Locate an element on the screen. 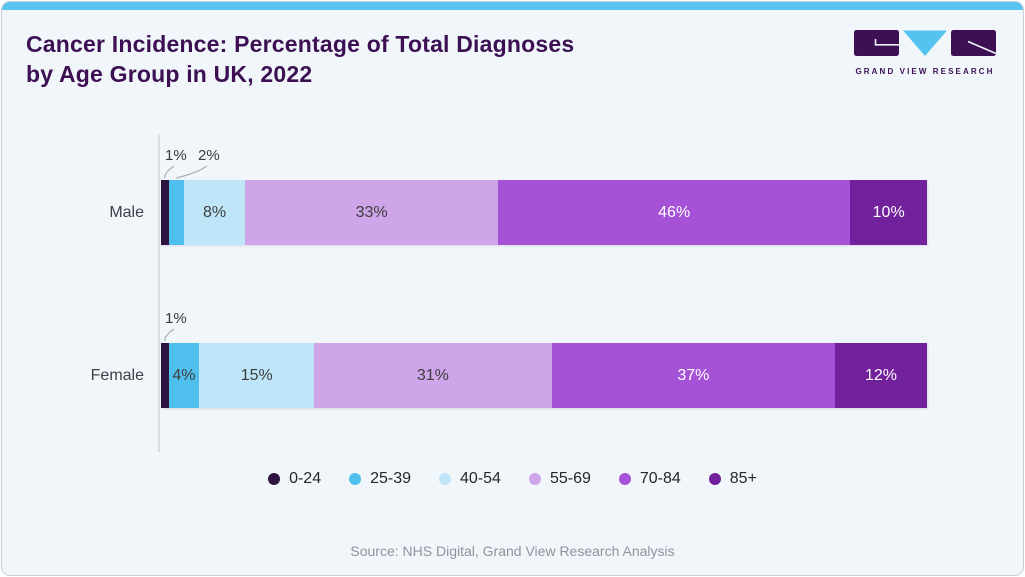 This screenshot has width=1025, height=577. legend-item-40-54: 40-54 is located at coordinates (470, 479).